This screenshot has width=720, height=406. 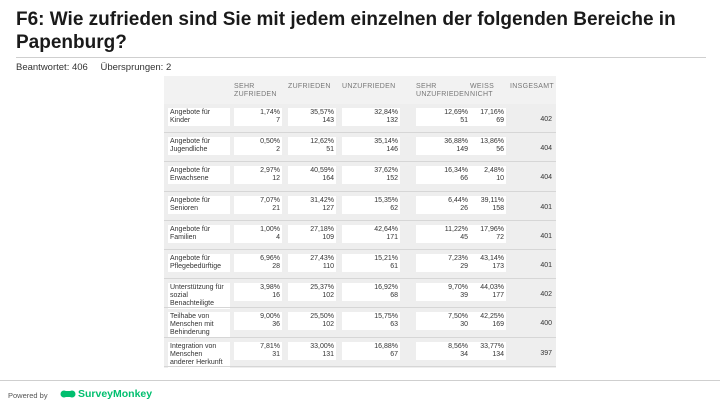 What do you see at coordinates (136, 67) in the screenshot?
I see `skipped-count: Übersprungen: 2` at bounding box center [136, 67].